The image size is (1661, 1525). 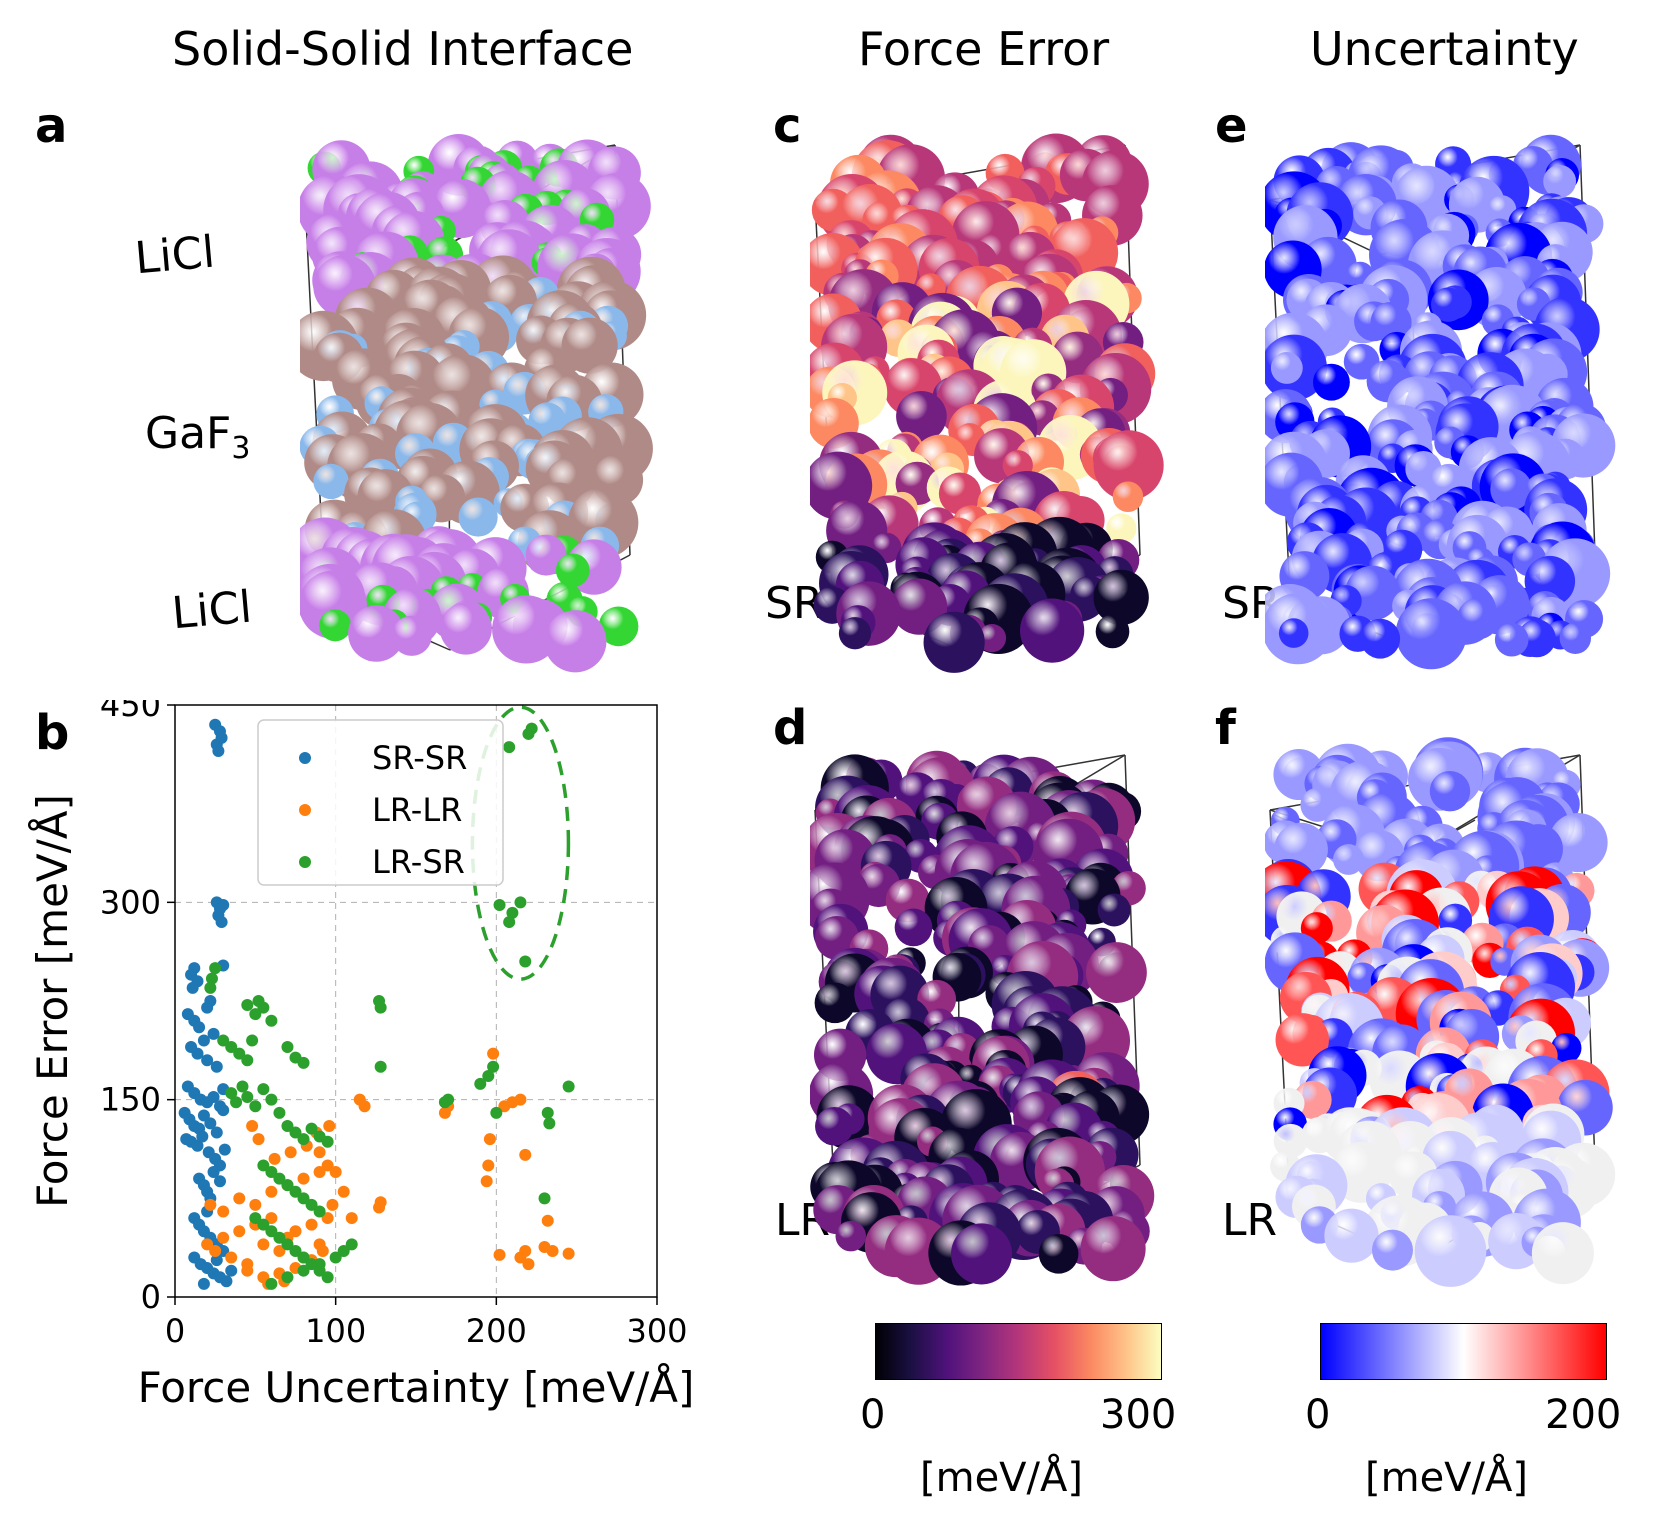 I want to click on x-tick-label: 0, so click(x=175, y=1331).